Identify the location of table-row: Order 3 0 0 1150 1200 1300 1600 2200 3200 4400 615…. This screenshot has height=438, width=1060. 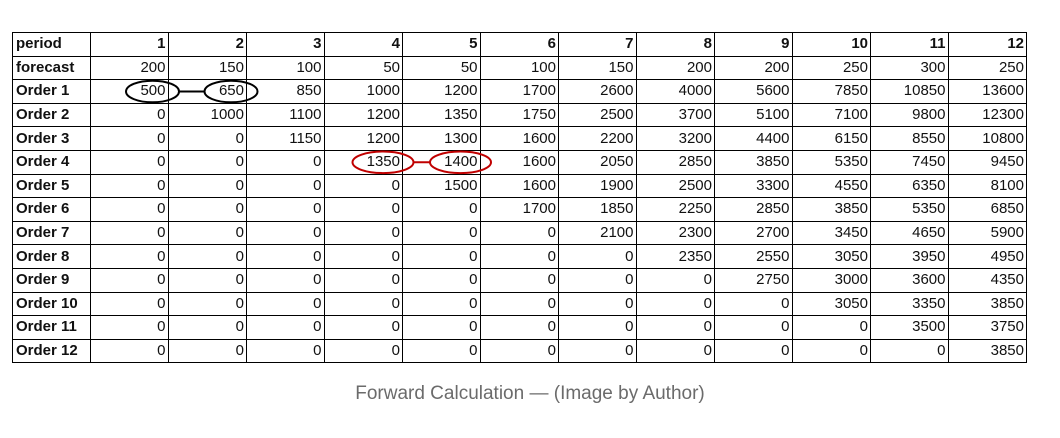
(519, 138).